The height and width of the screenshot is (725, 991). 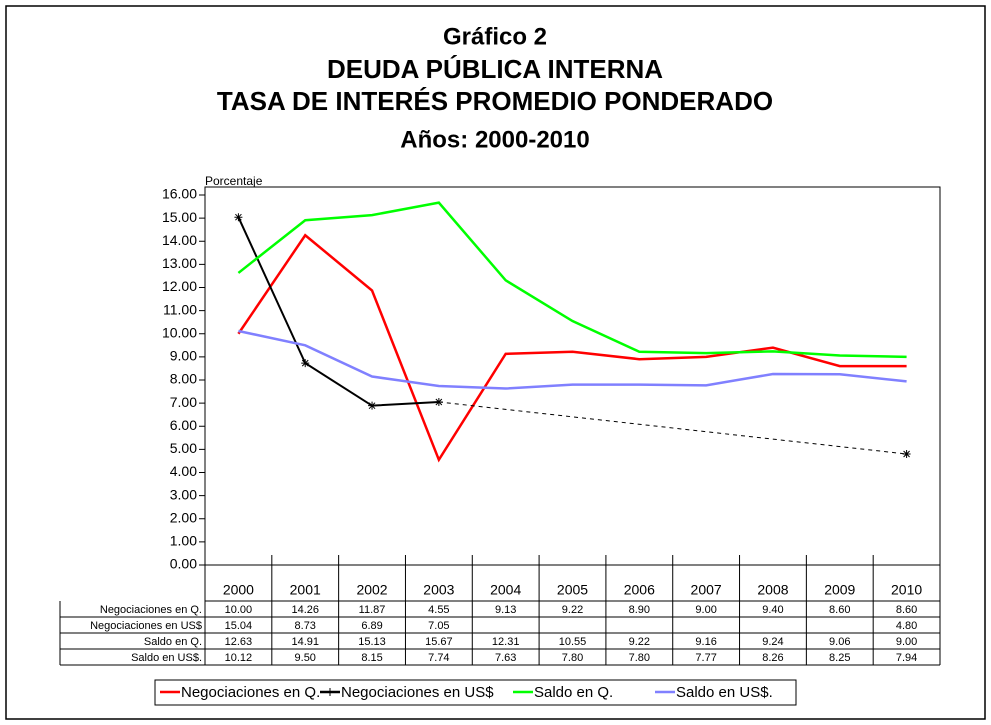 I want to click on y-tick-label: 3.00, so click(x=183, y=494).